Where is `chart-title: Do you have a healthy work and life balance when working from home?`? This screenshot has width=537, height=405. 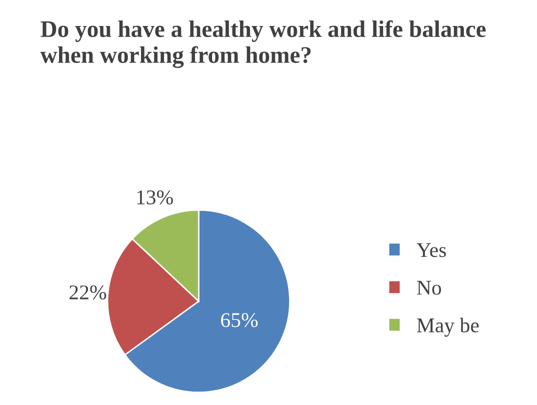 chart-title: Do you have a healthy work and life balance when working from home? is located at coordinates (263, 44).